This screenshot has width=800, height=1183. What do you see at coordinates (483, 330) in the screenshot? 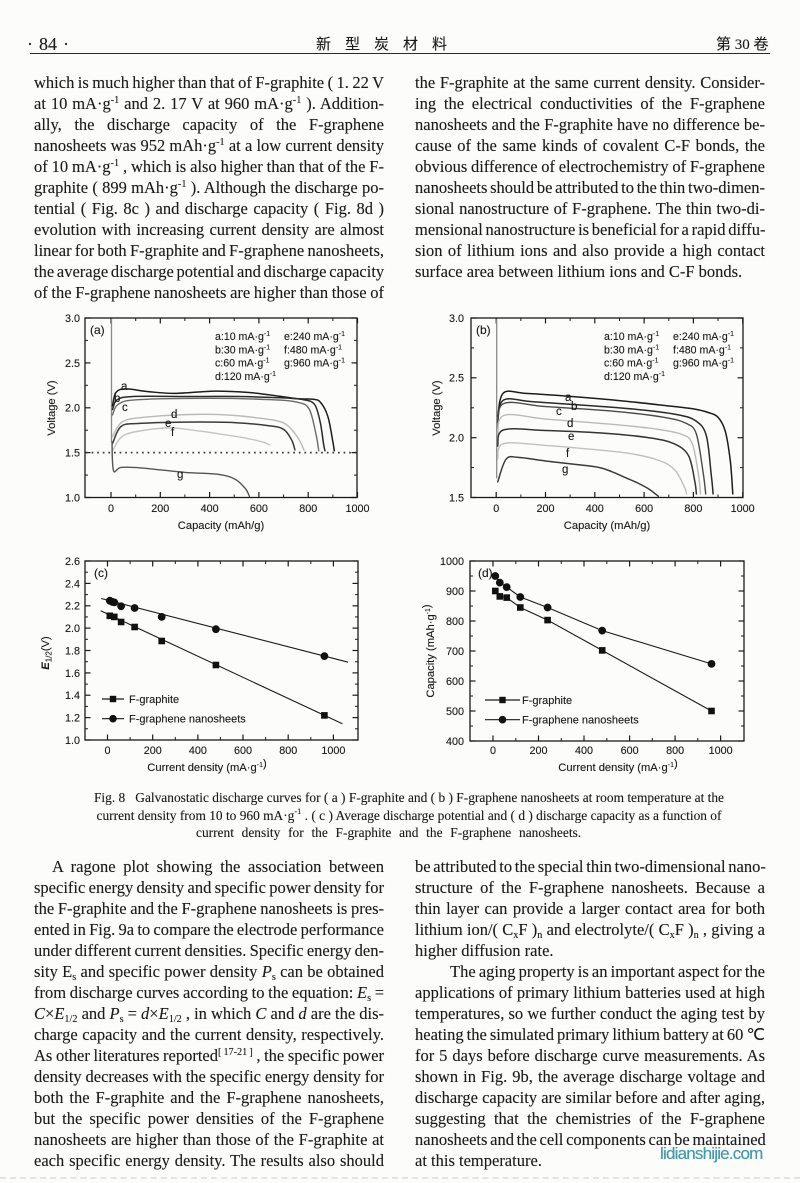
I see `svg-text: (b)` at bounding box center [483, 330].